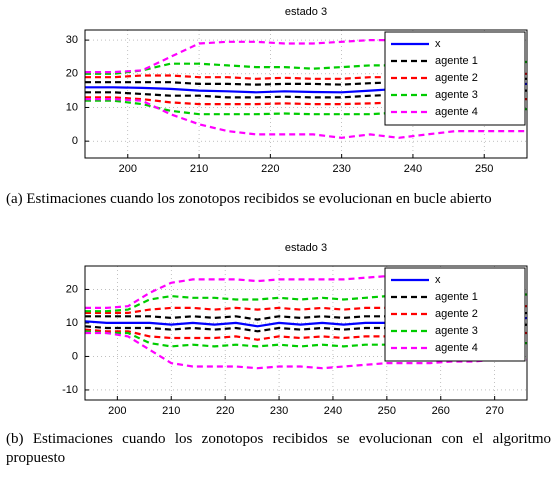  I want to click on y-tick-label: -10, so click(70, 390).